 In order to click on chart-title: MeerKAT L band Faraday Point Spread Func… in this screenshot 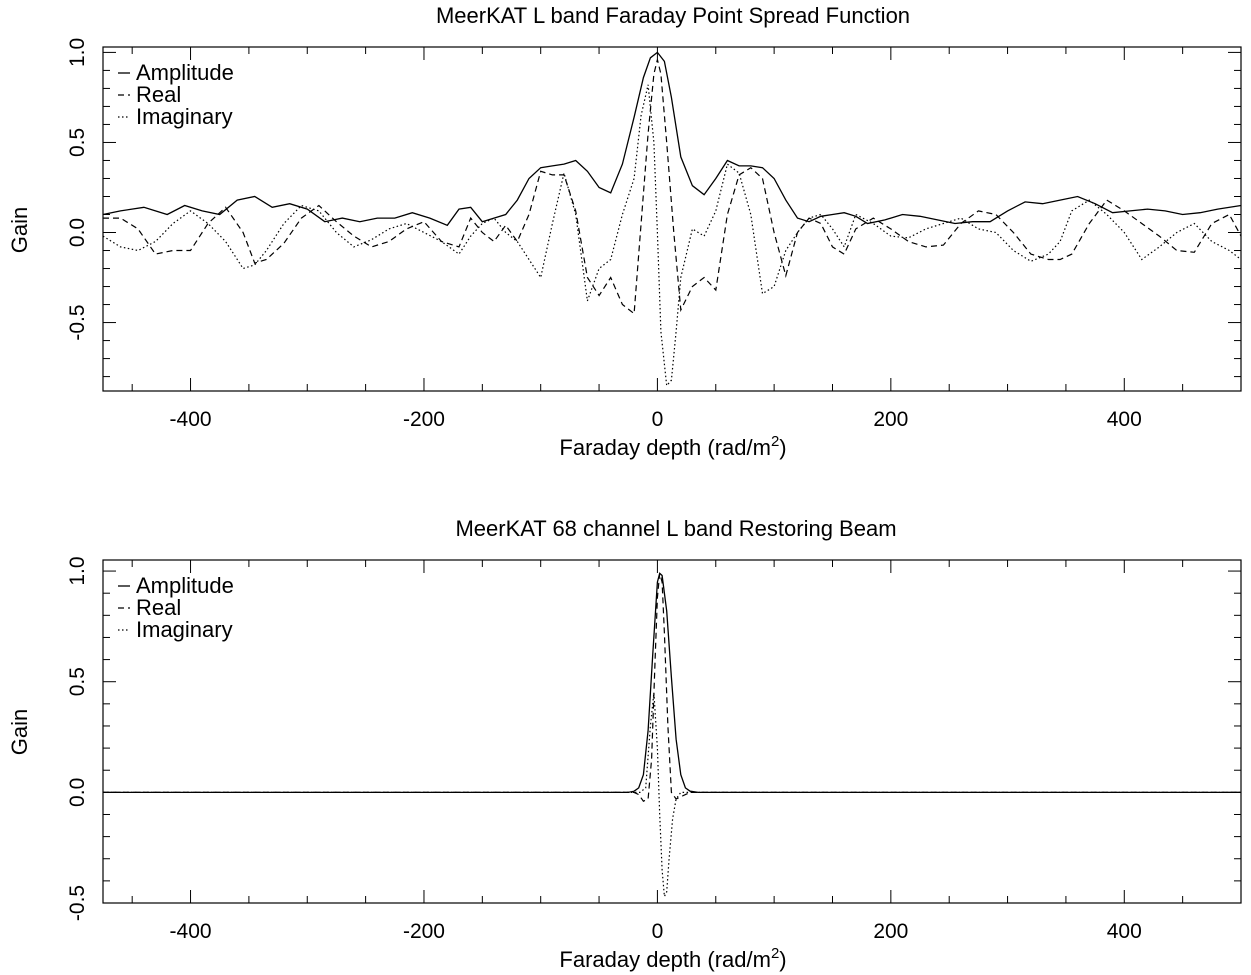, I will do `click(673, 15)`.